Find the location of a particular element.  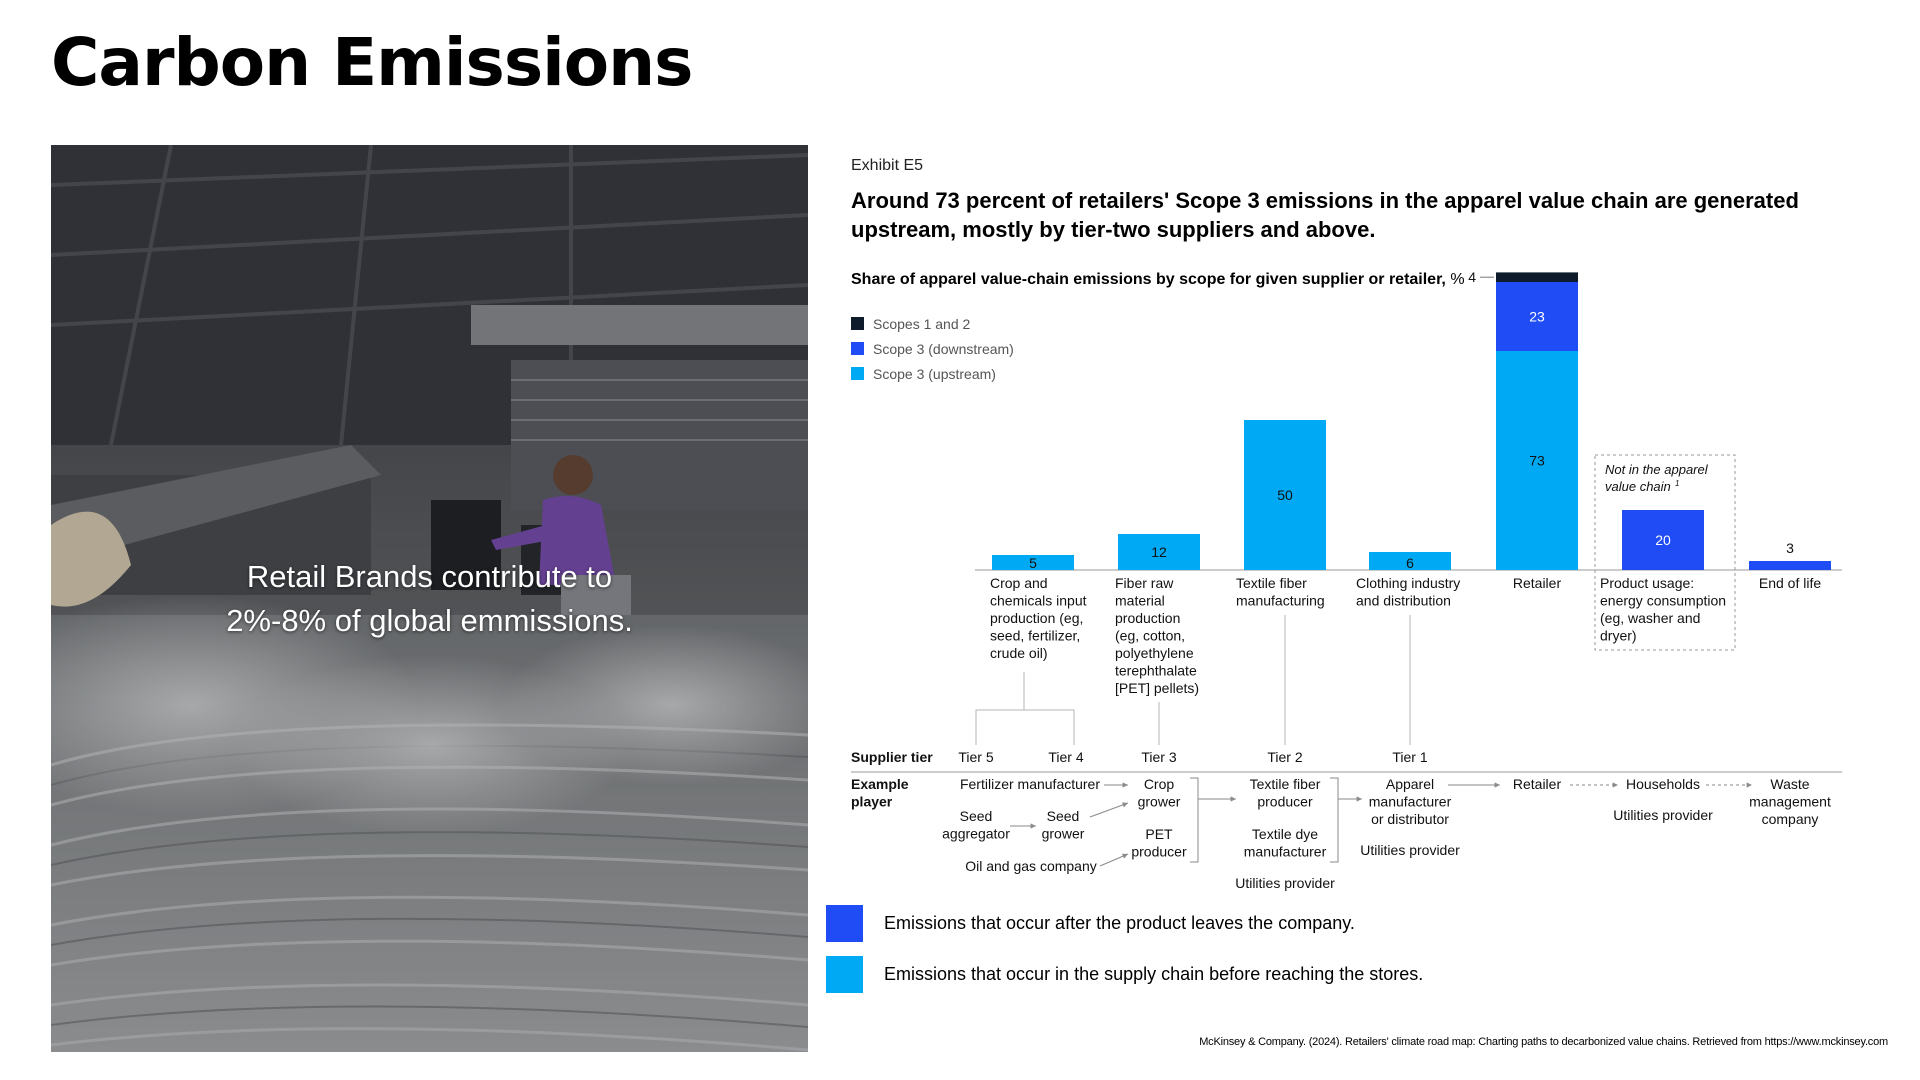

category-label-1-line-1: Crop and is located at coordinates (1019, 583).